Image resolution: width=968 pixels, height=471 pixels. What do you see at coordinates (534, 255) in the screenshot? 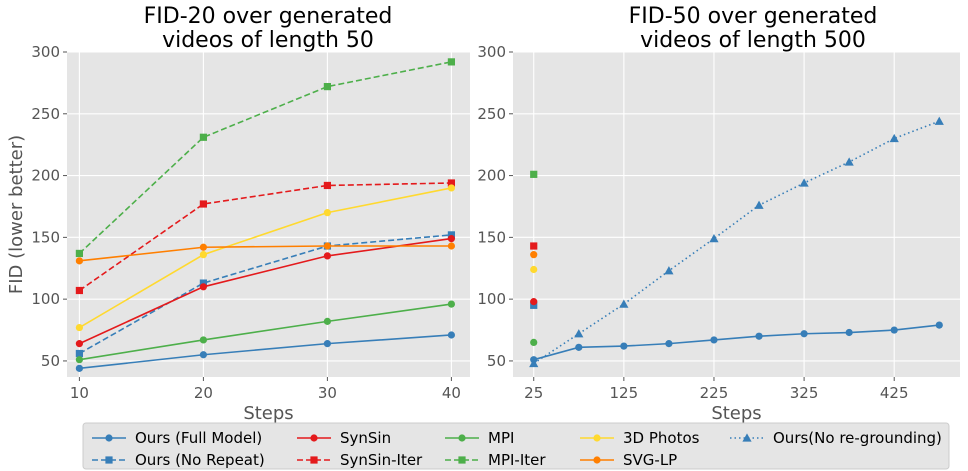
I see `series-svg-lp` at bounding box center [534, 255].